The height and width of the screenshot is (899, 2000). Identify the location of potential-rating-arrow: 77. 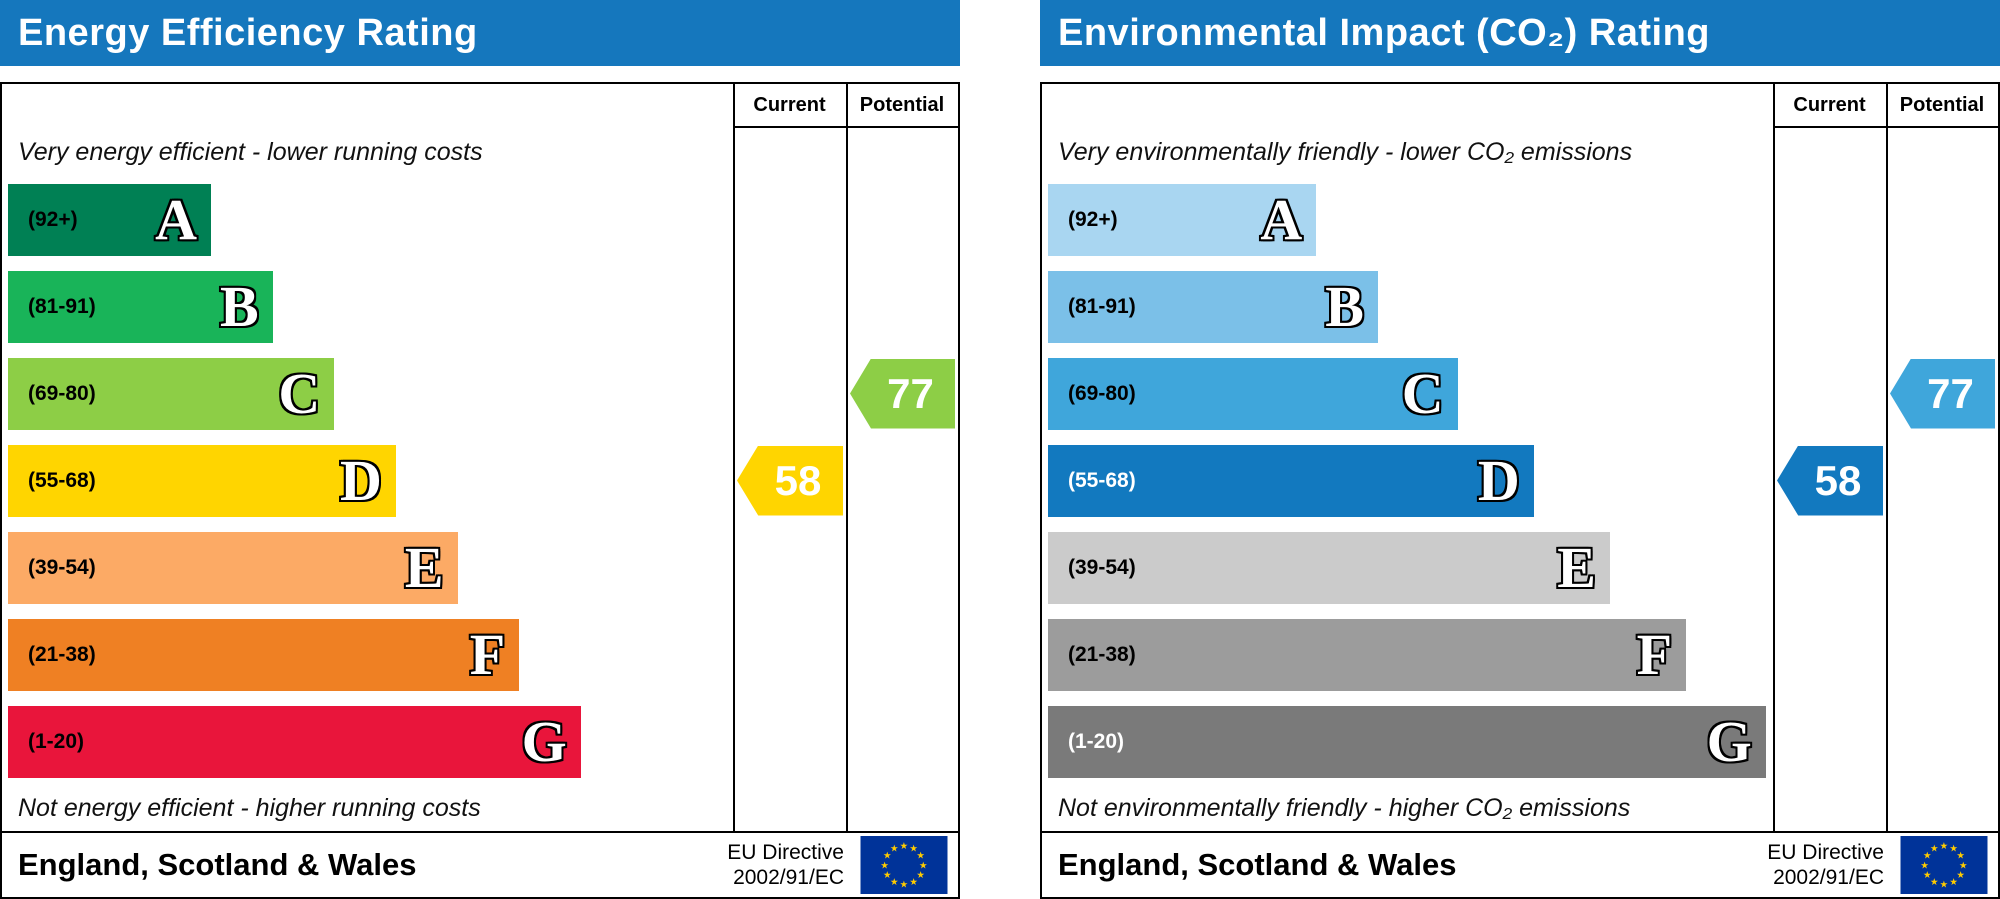
(1942, 393).